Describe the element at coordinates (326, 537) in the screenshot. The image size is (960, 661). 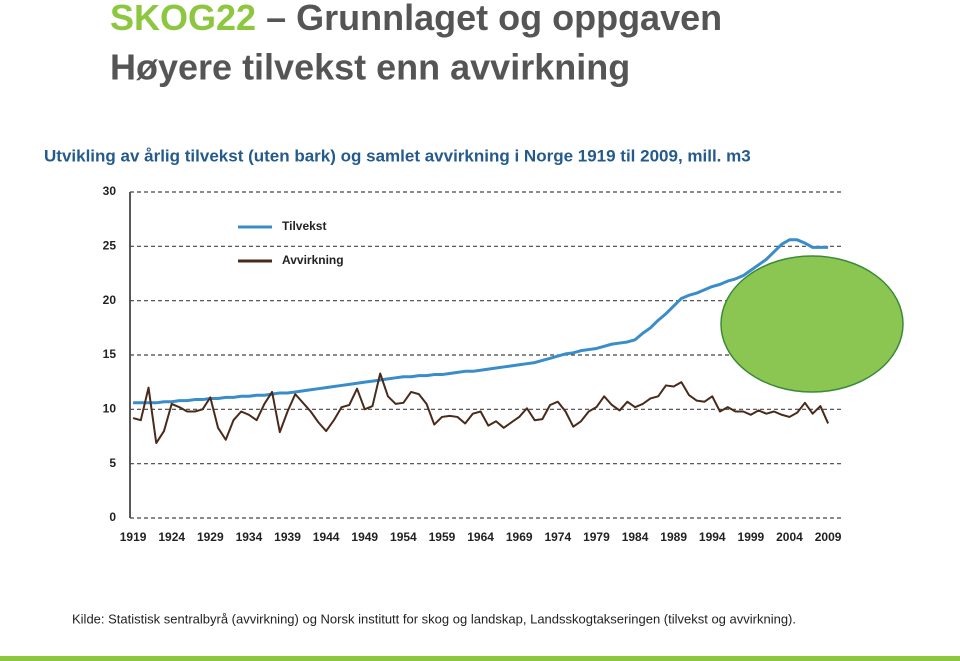
I see `x-tick-label: 1944` at that location.